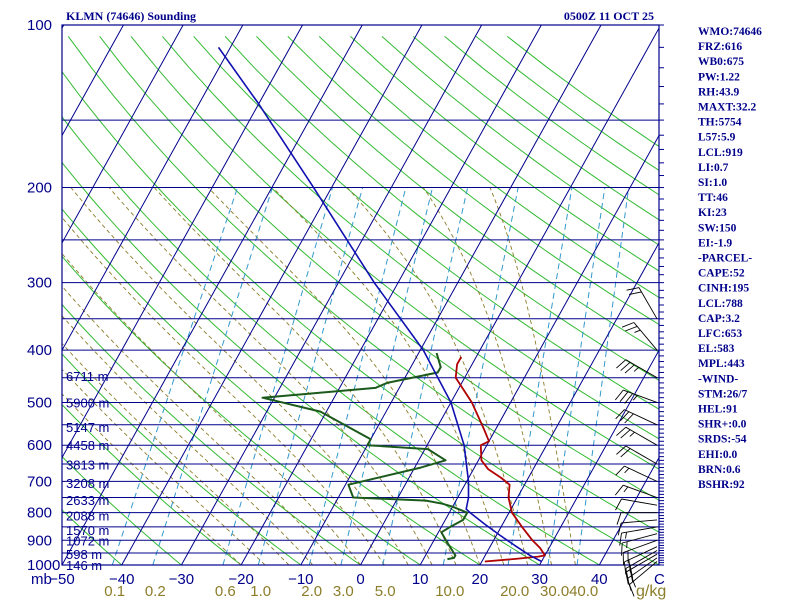 Image resolution: width=800 pixels, height=600 pixels. What do you see at coordinates (114, 591) in the screenshot?
I see `mixing-ratio-tick-label: 0.1` at bounding box center [114, 591].